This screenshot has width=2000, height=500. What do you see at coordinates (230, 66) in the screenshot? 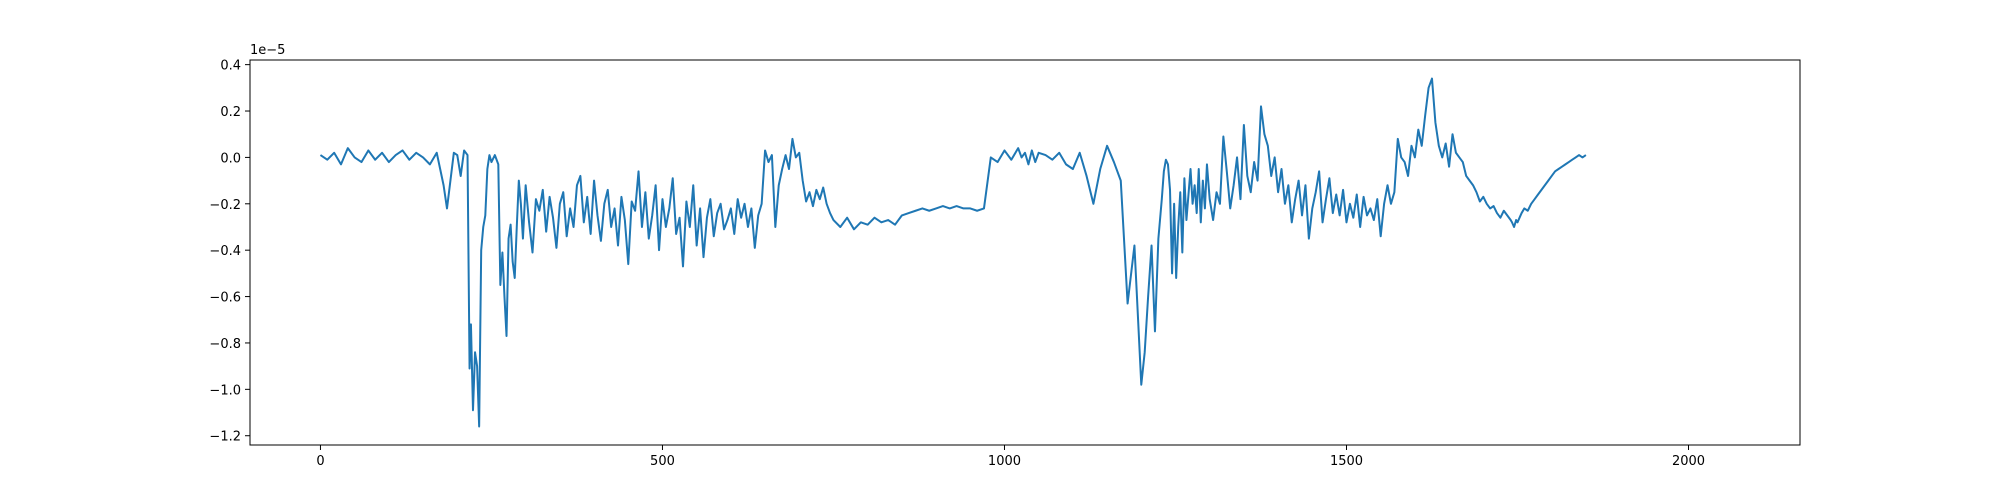
I see `y-tick-label: 0.4` at bounding box center [230, 66].